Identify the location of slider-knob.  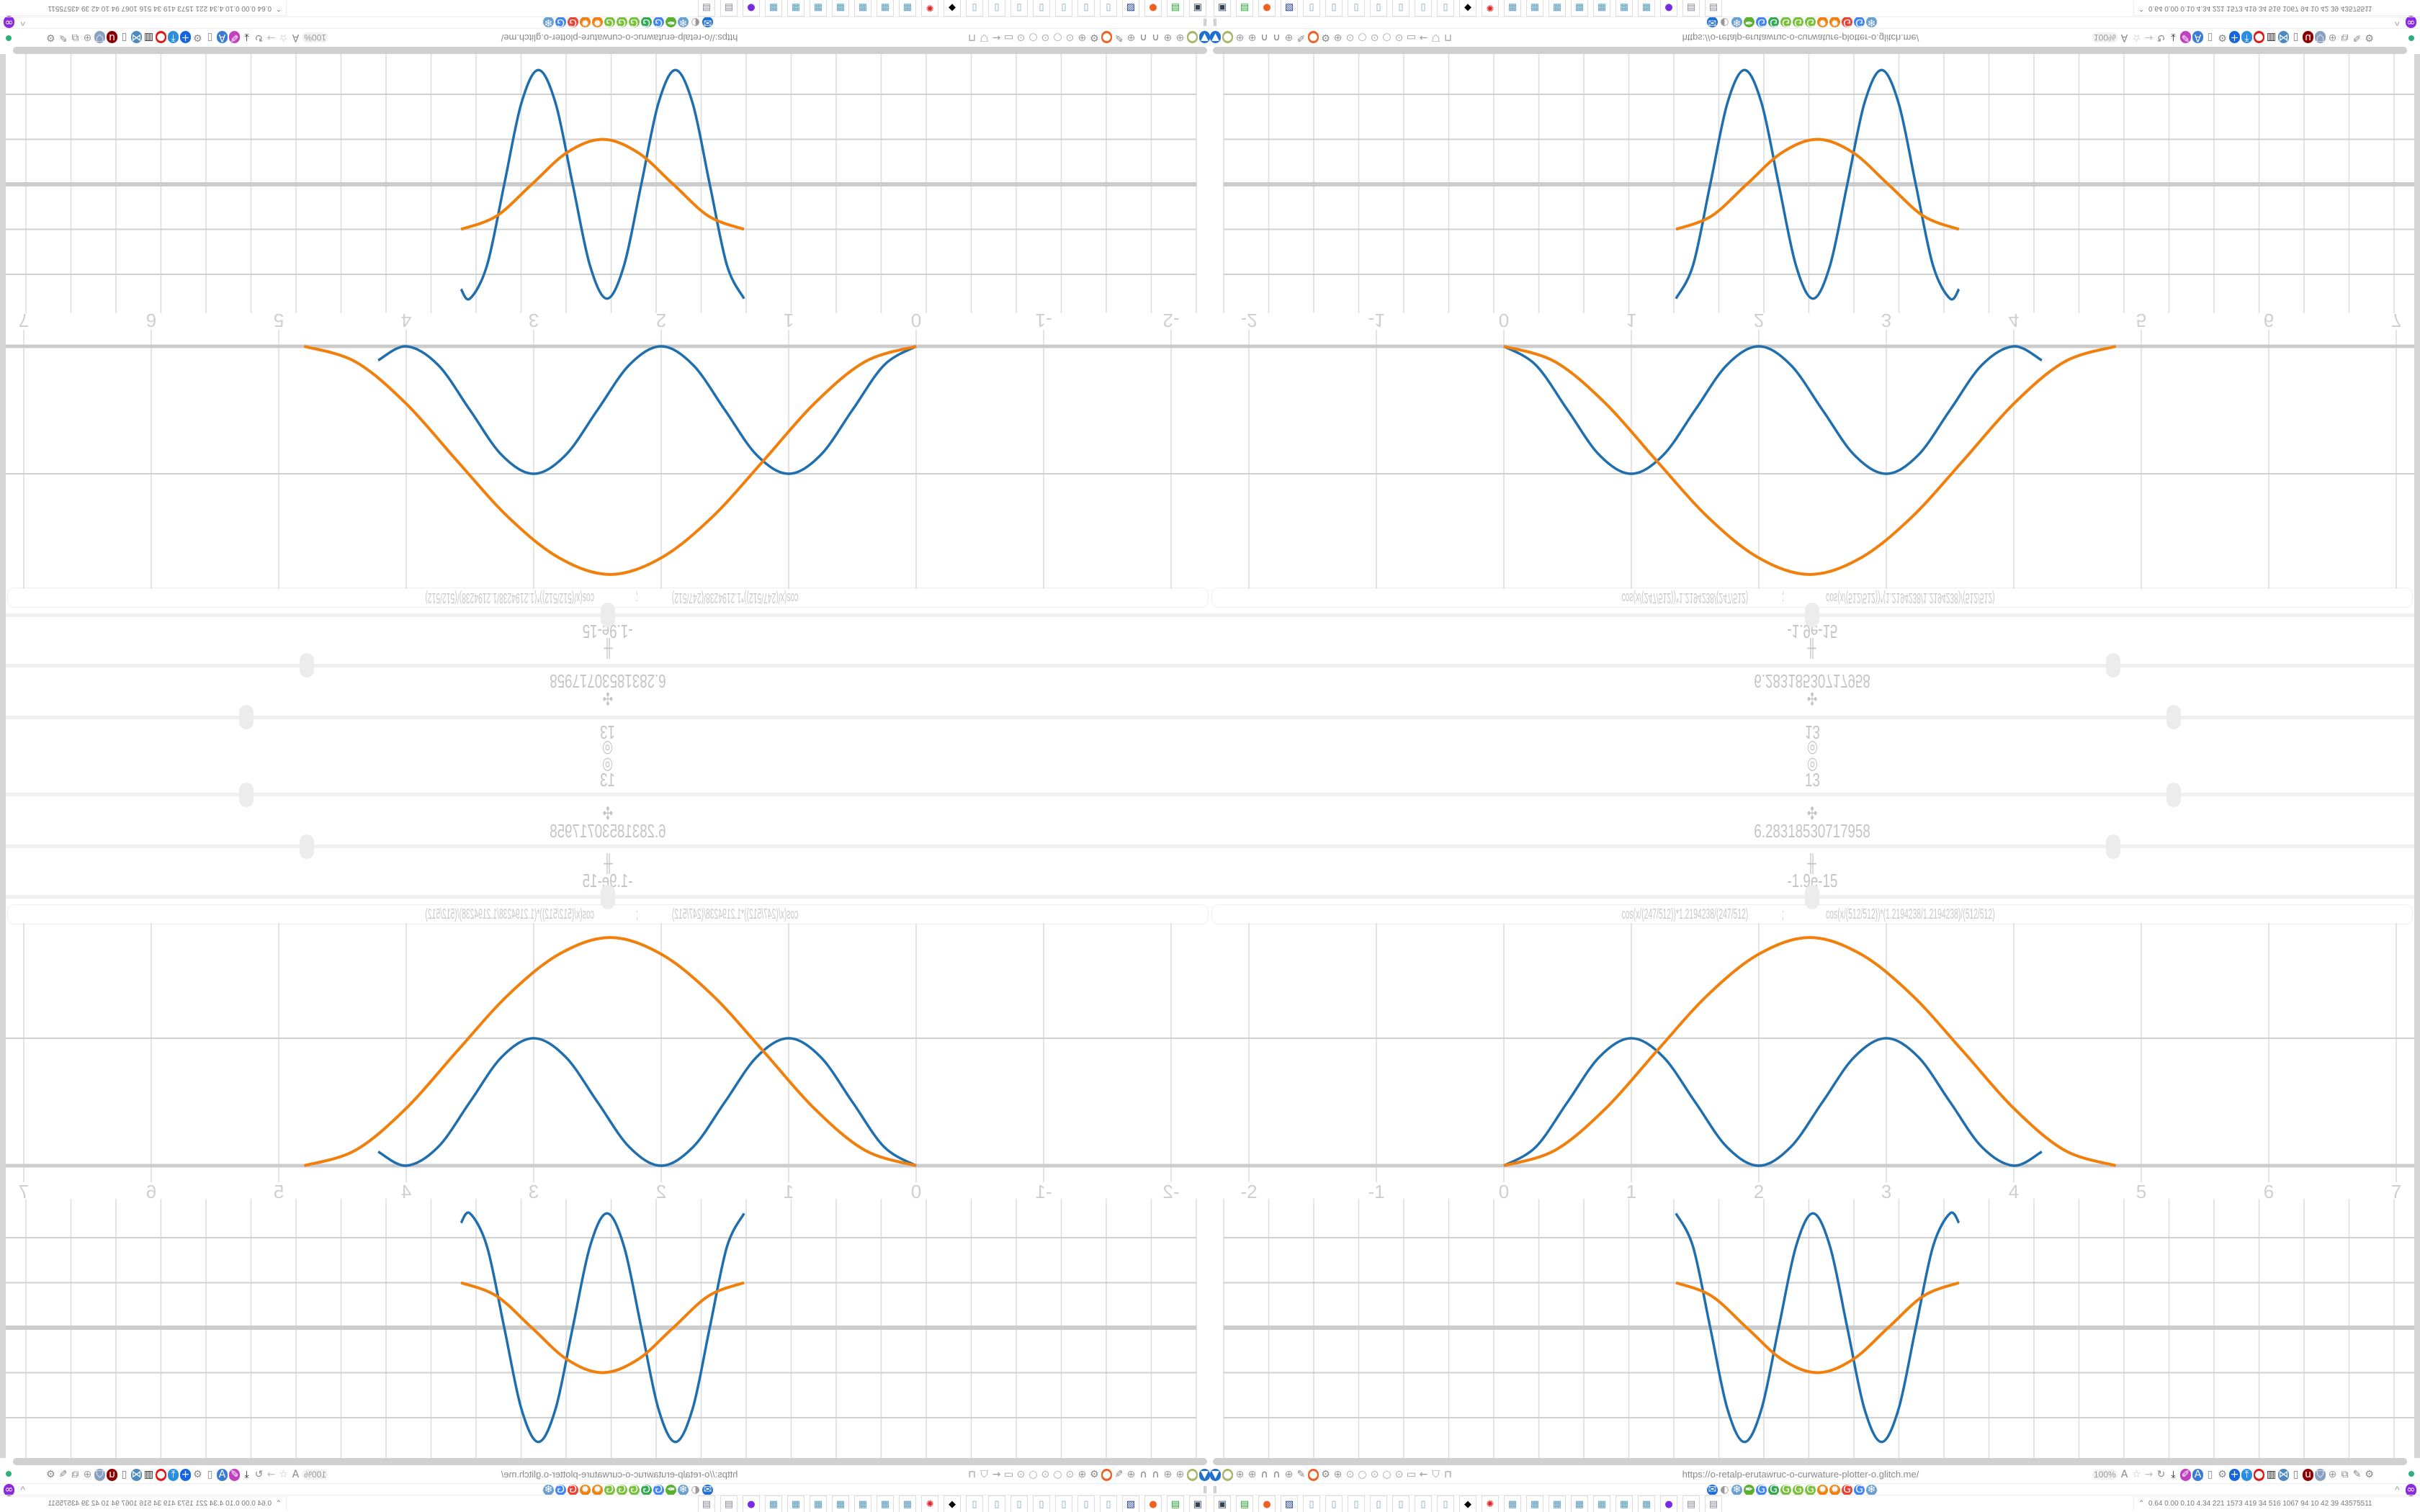
(2113, 846).